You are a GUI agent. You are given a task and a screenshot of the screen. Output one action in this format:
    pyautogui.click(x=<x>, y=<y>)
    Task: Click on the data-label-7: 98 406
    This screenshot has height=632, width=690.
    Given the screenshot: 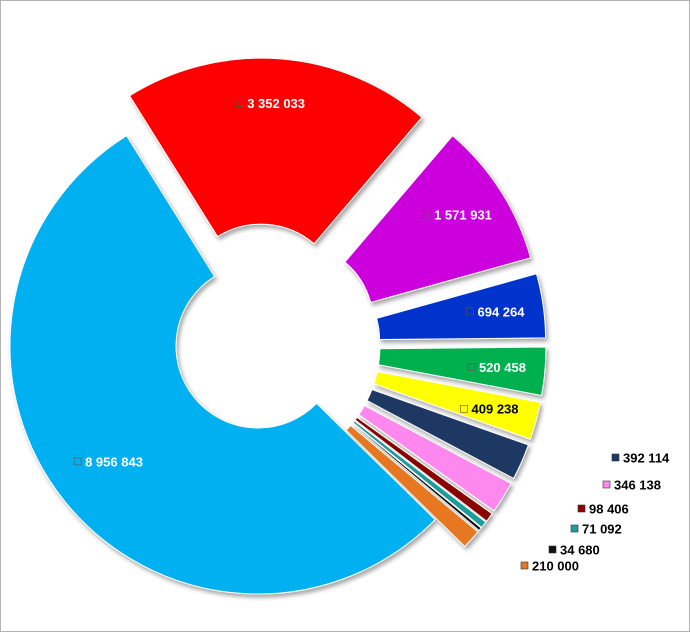 What is the action you would take?
    pyautogui.click(x=603, y=508)
    